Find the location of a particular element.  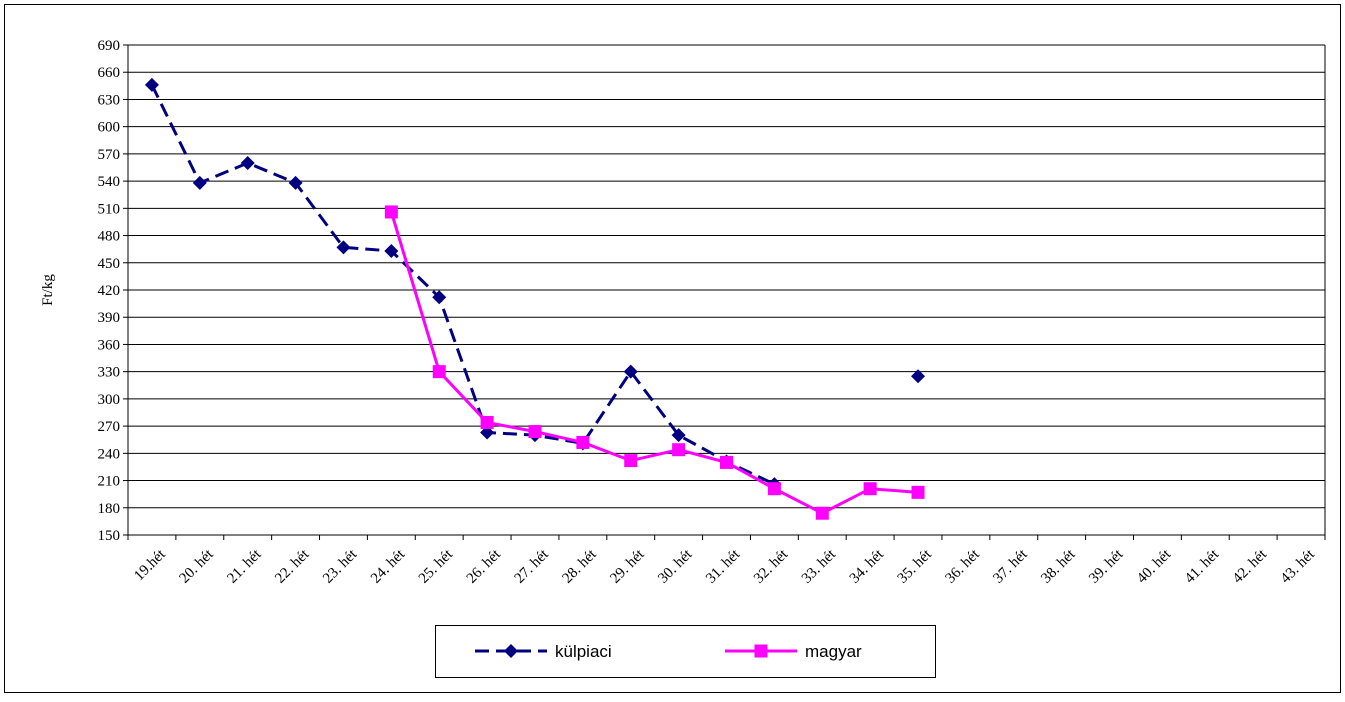

legend-label: magyar is located at coordinates (833, 651).